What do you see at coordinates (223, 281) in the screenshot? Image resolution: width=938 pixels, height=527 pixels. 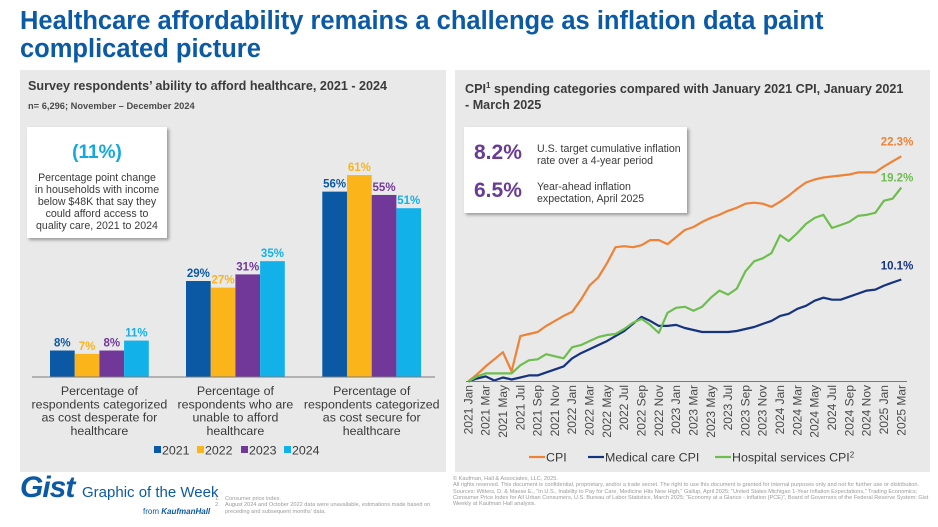 I see `bar-value-label: 27%` at bounding box center [223, 281].